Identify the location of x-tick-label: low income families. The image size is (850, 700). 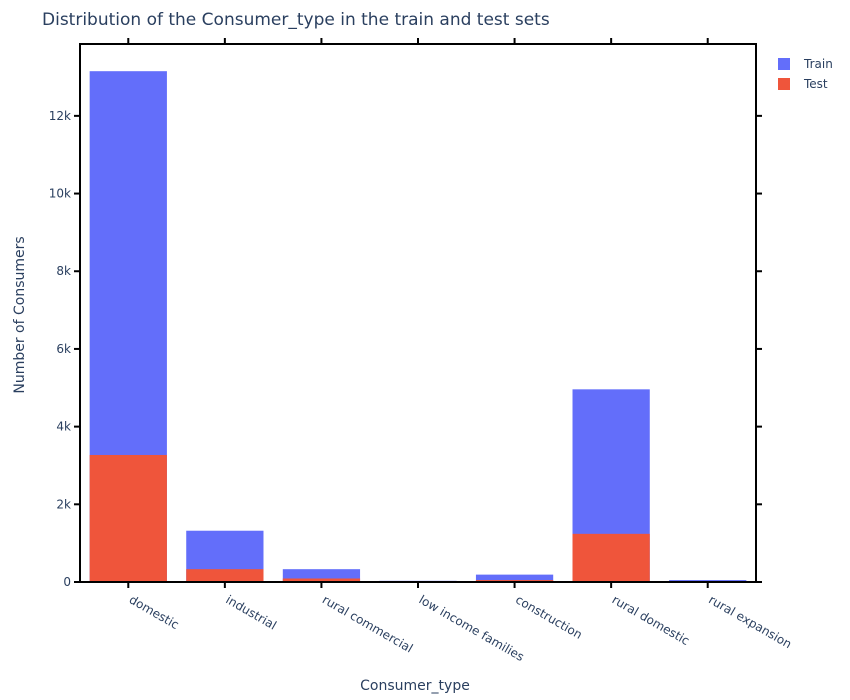
(472, 628).